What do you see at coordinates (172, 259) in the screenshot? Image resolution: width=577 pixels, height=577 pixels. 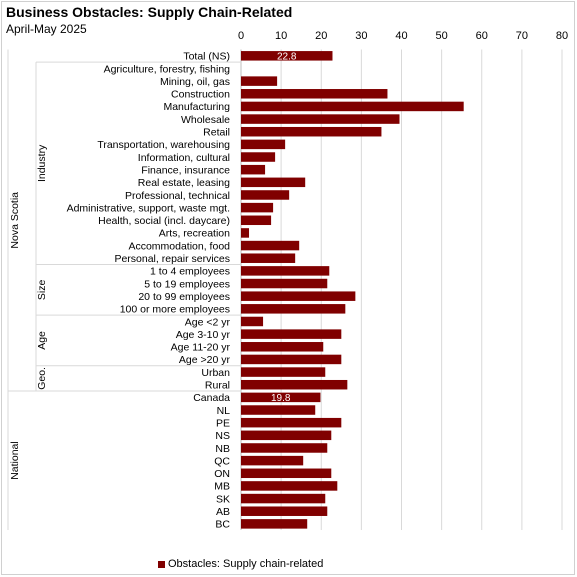 I see `category-label: Personal, repair services` at bounding box center [172, 259].